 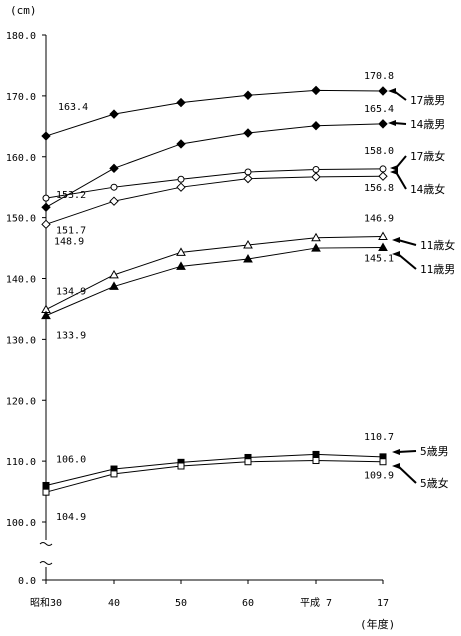 What do you see at coordinates (21, 158) in the screenshot?
I see `y-tick-label: 160.0` at bounding box center [21, 158].